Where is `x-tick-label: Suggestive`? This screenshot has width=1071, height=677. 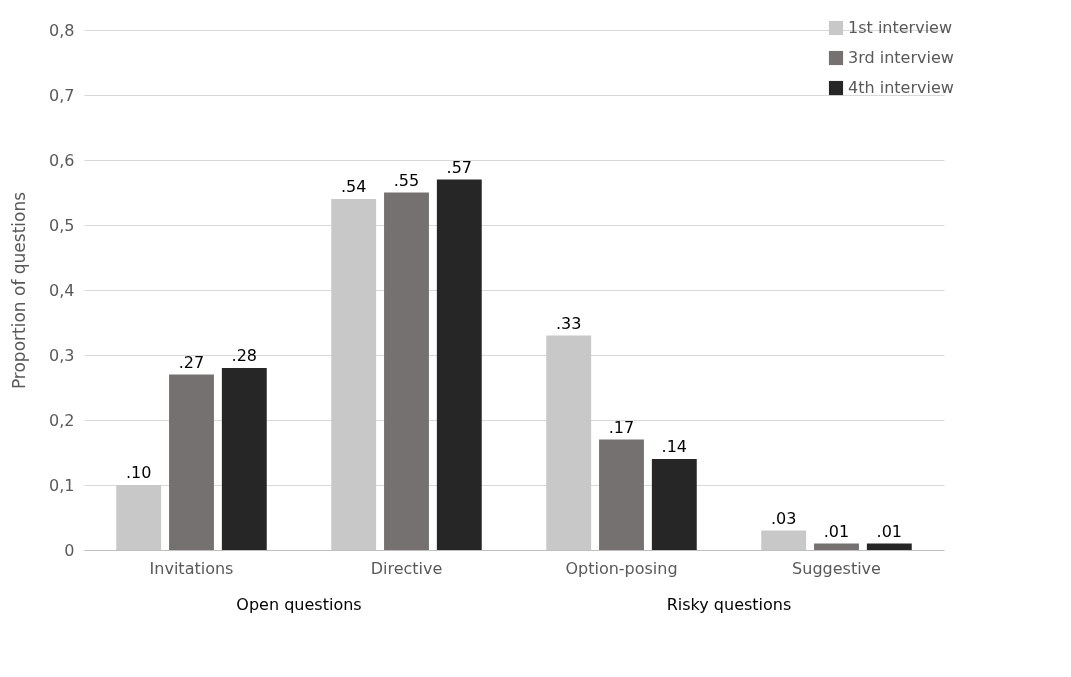 x-tick-label: Suggestive is located at coordinates (836, 568).